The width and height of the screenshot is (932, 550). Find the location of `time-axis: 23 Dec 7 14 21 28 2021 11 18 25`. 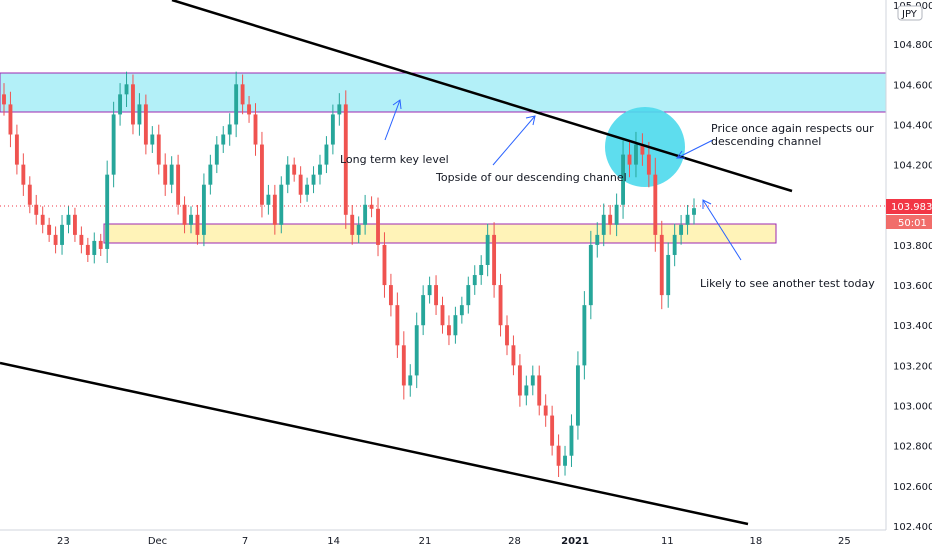

time-axis: 23 Dec 7 14 21 28 2021 11 18 25 is located at coordinates (443, 538).